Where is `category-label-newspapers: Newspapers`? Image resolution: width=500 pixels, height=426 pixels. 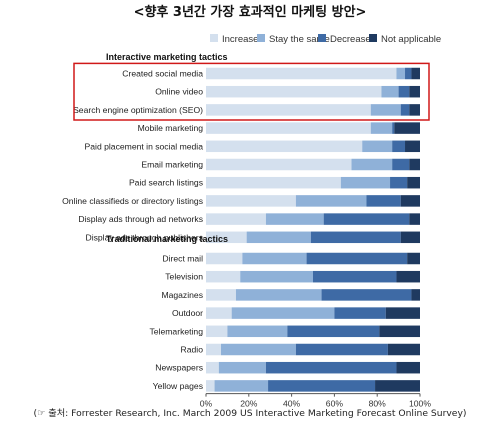 category-label-newspapers: Newspapers is located at coordinates (179, 368).